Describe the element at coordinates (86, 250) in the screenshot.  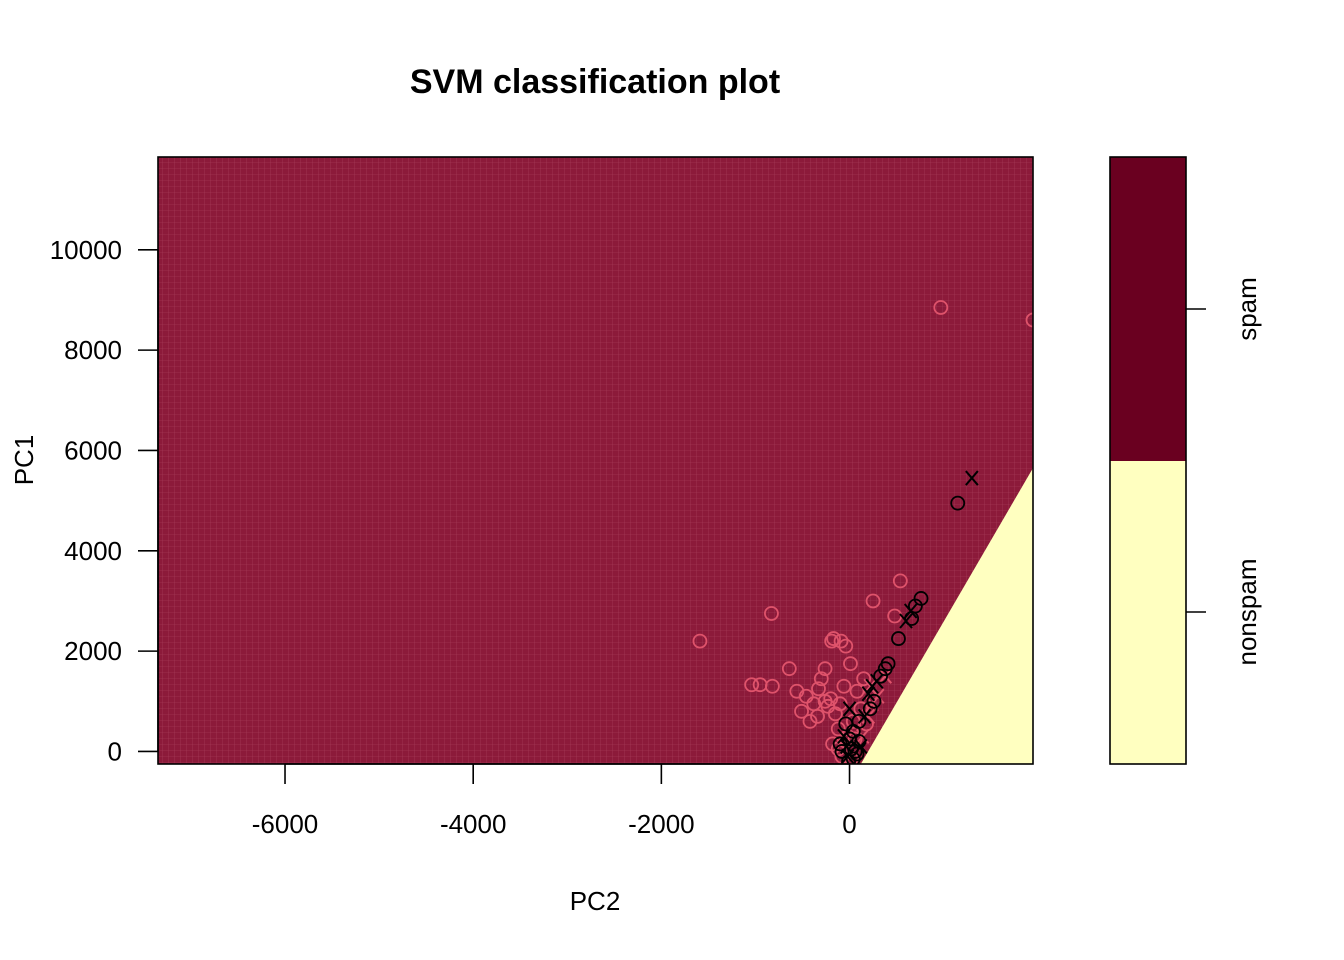
I see `y-tick-label: 10000` at that location.